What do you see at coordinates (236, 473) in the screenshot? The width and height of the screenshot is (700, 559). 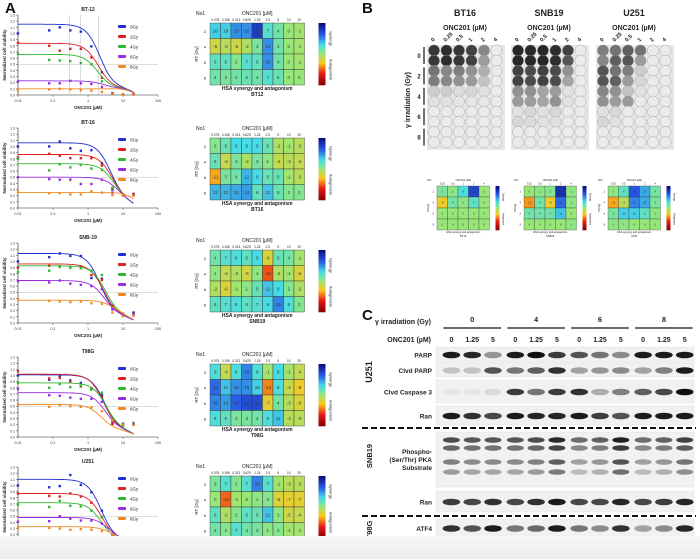 I see `heatmap-column-label: 0.313` at bounding box center [236, 473].